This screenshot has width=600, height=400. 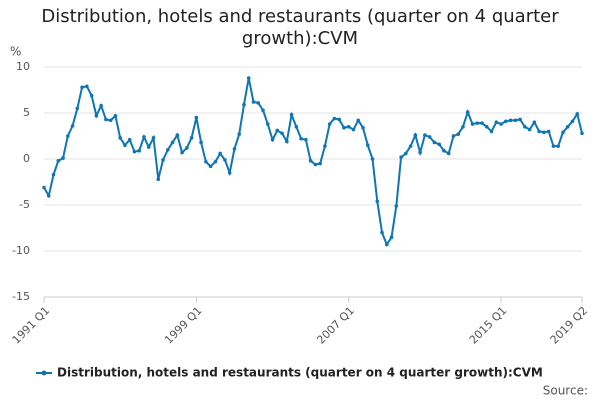 What do you see at coordinates (23, 66) in the screenshot?
I see `y-tick-label: 10` at bounding box center [23, 66].